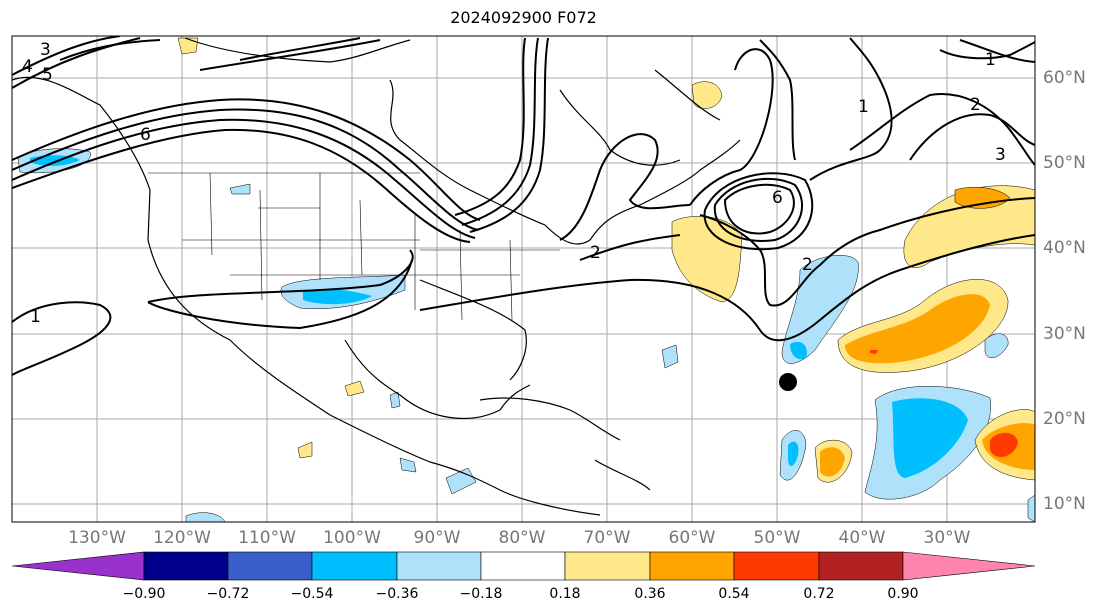 The width and height of the screenshot is (1105, 615). Describe the element at coordinates (607, 538) in the screenshot. I see `lon-label: 70°W` at that location.